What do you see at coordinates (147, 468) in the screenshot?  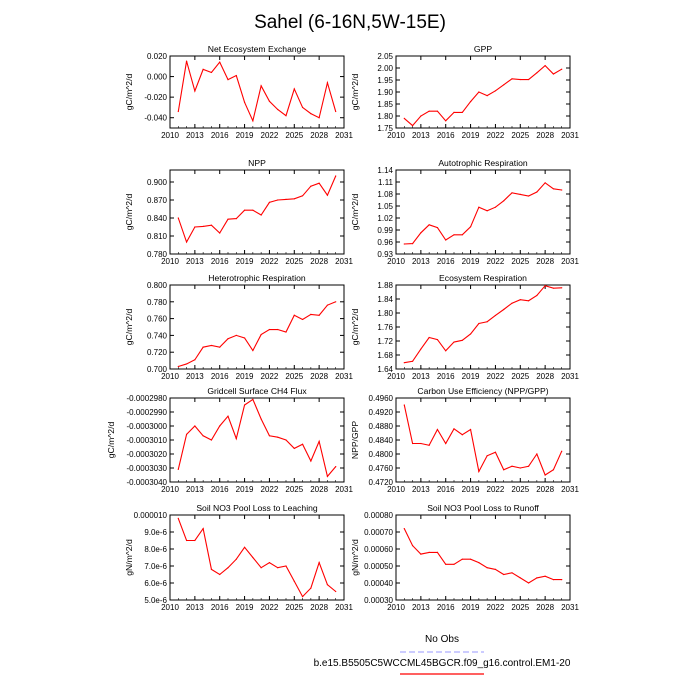 I see `y-tick-label: -0.0003030` at bounding box center [147, 468].